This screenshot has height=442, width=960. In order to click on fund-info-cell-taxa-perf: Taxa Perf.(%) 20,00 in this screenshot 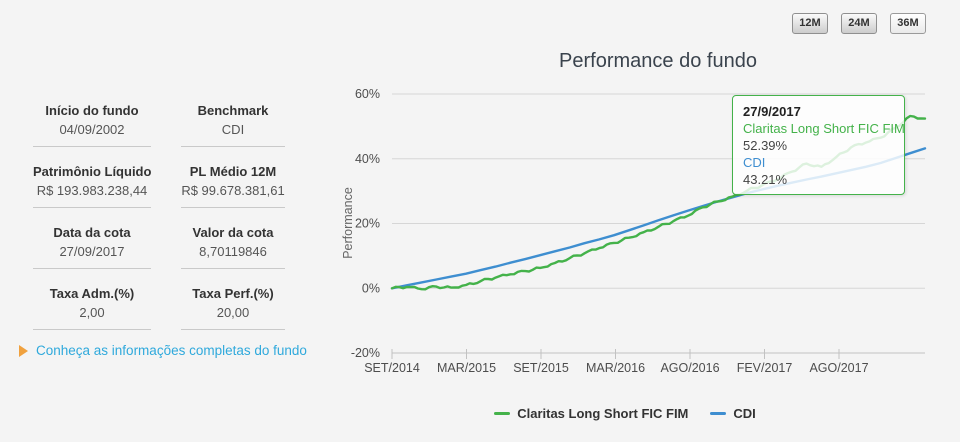, I will do `click(233, 307)`.